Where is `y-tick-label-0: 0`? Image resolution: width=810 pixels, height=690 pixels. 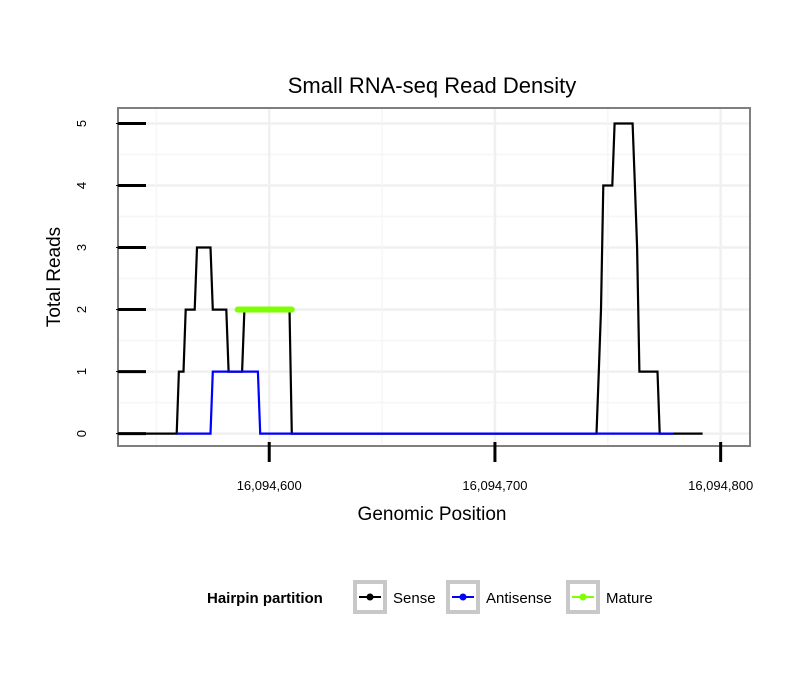 y-tick-label-0: 0 is located at coordinates (81, 433).